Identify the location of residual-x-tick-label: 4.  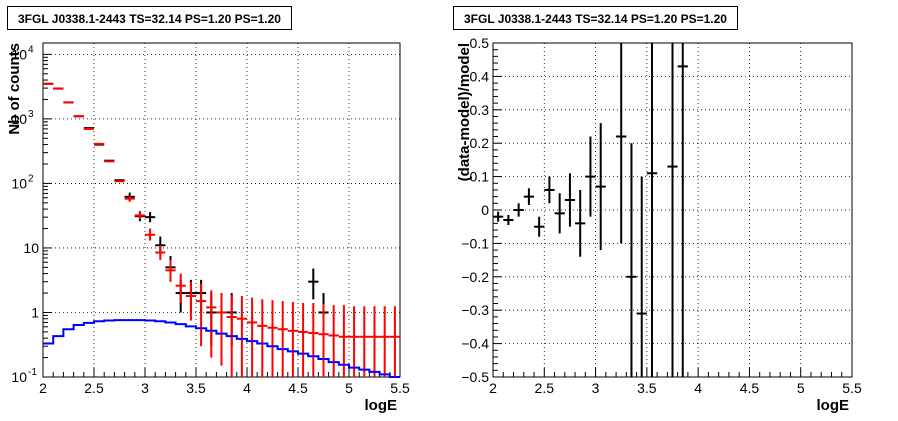
(698, 388).